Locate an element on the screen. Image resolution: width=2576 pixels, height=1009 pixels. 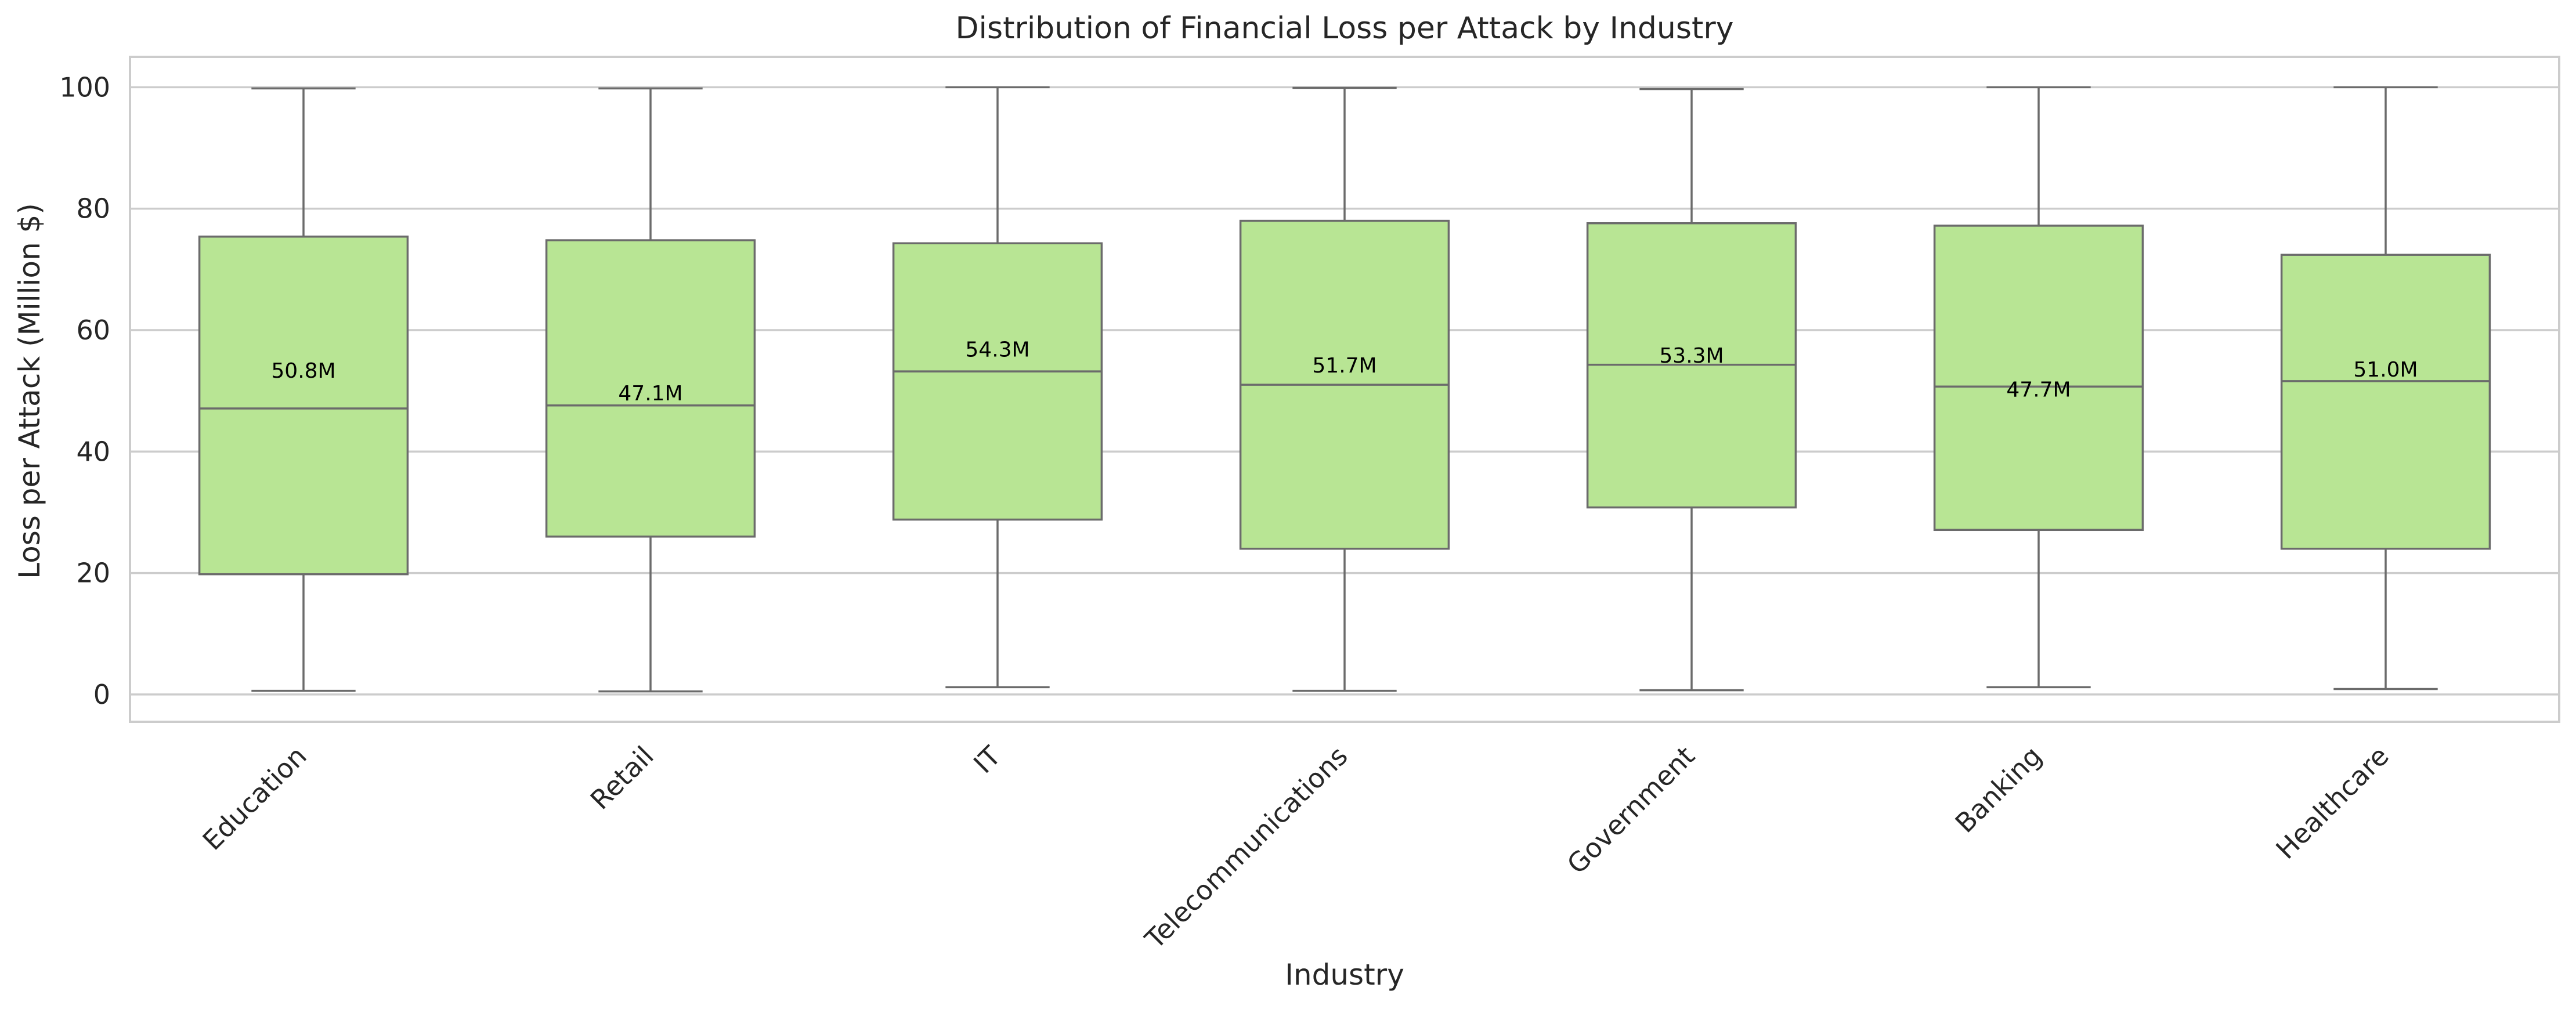
mean-label: 53.3M is located at coordinates (1691, 356).